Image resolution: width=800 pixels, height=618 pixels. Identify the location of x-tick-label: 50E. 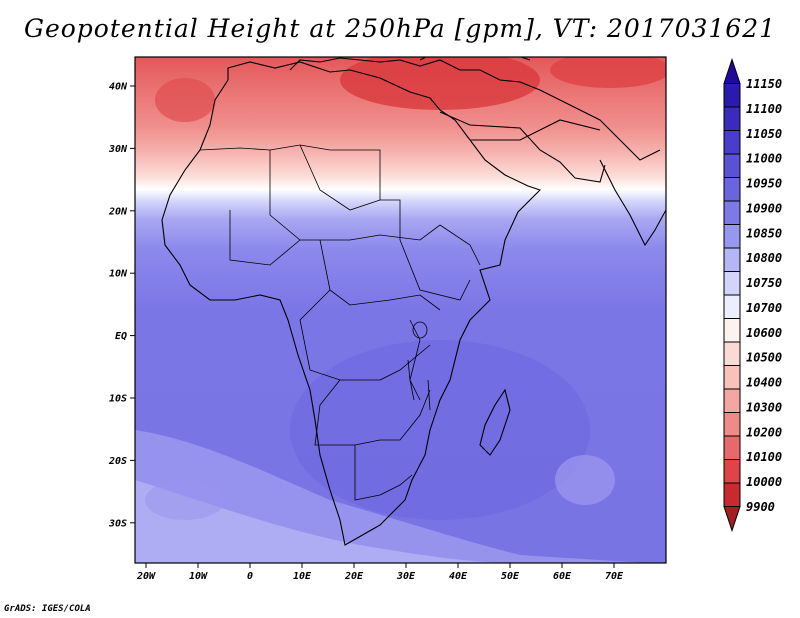
(510, 576).